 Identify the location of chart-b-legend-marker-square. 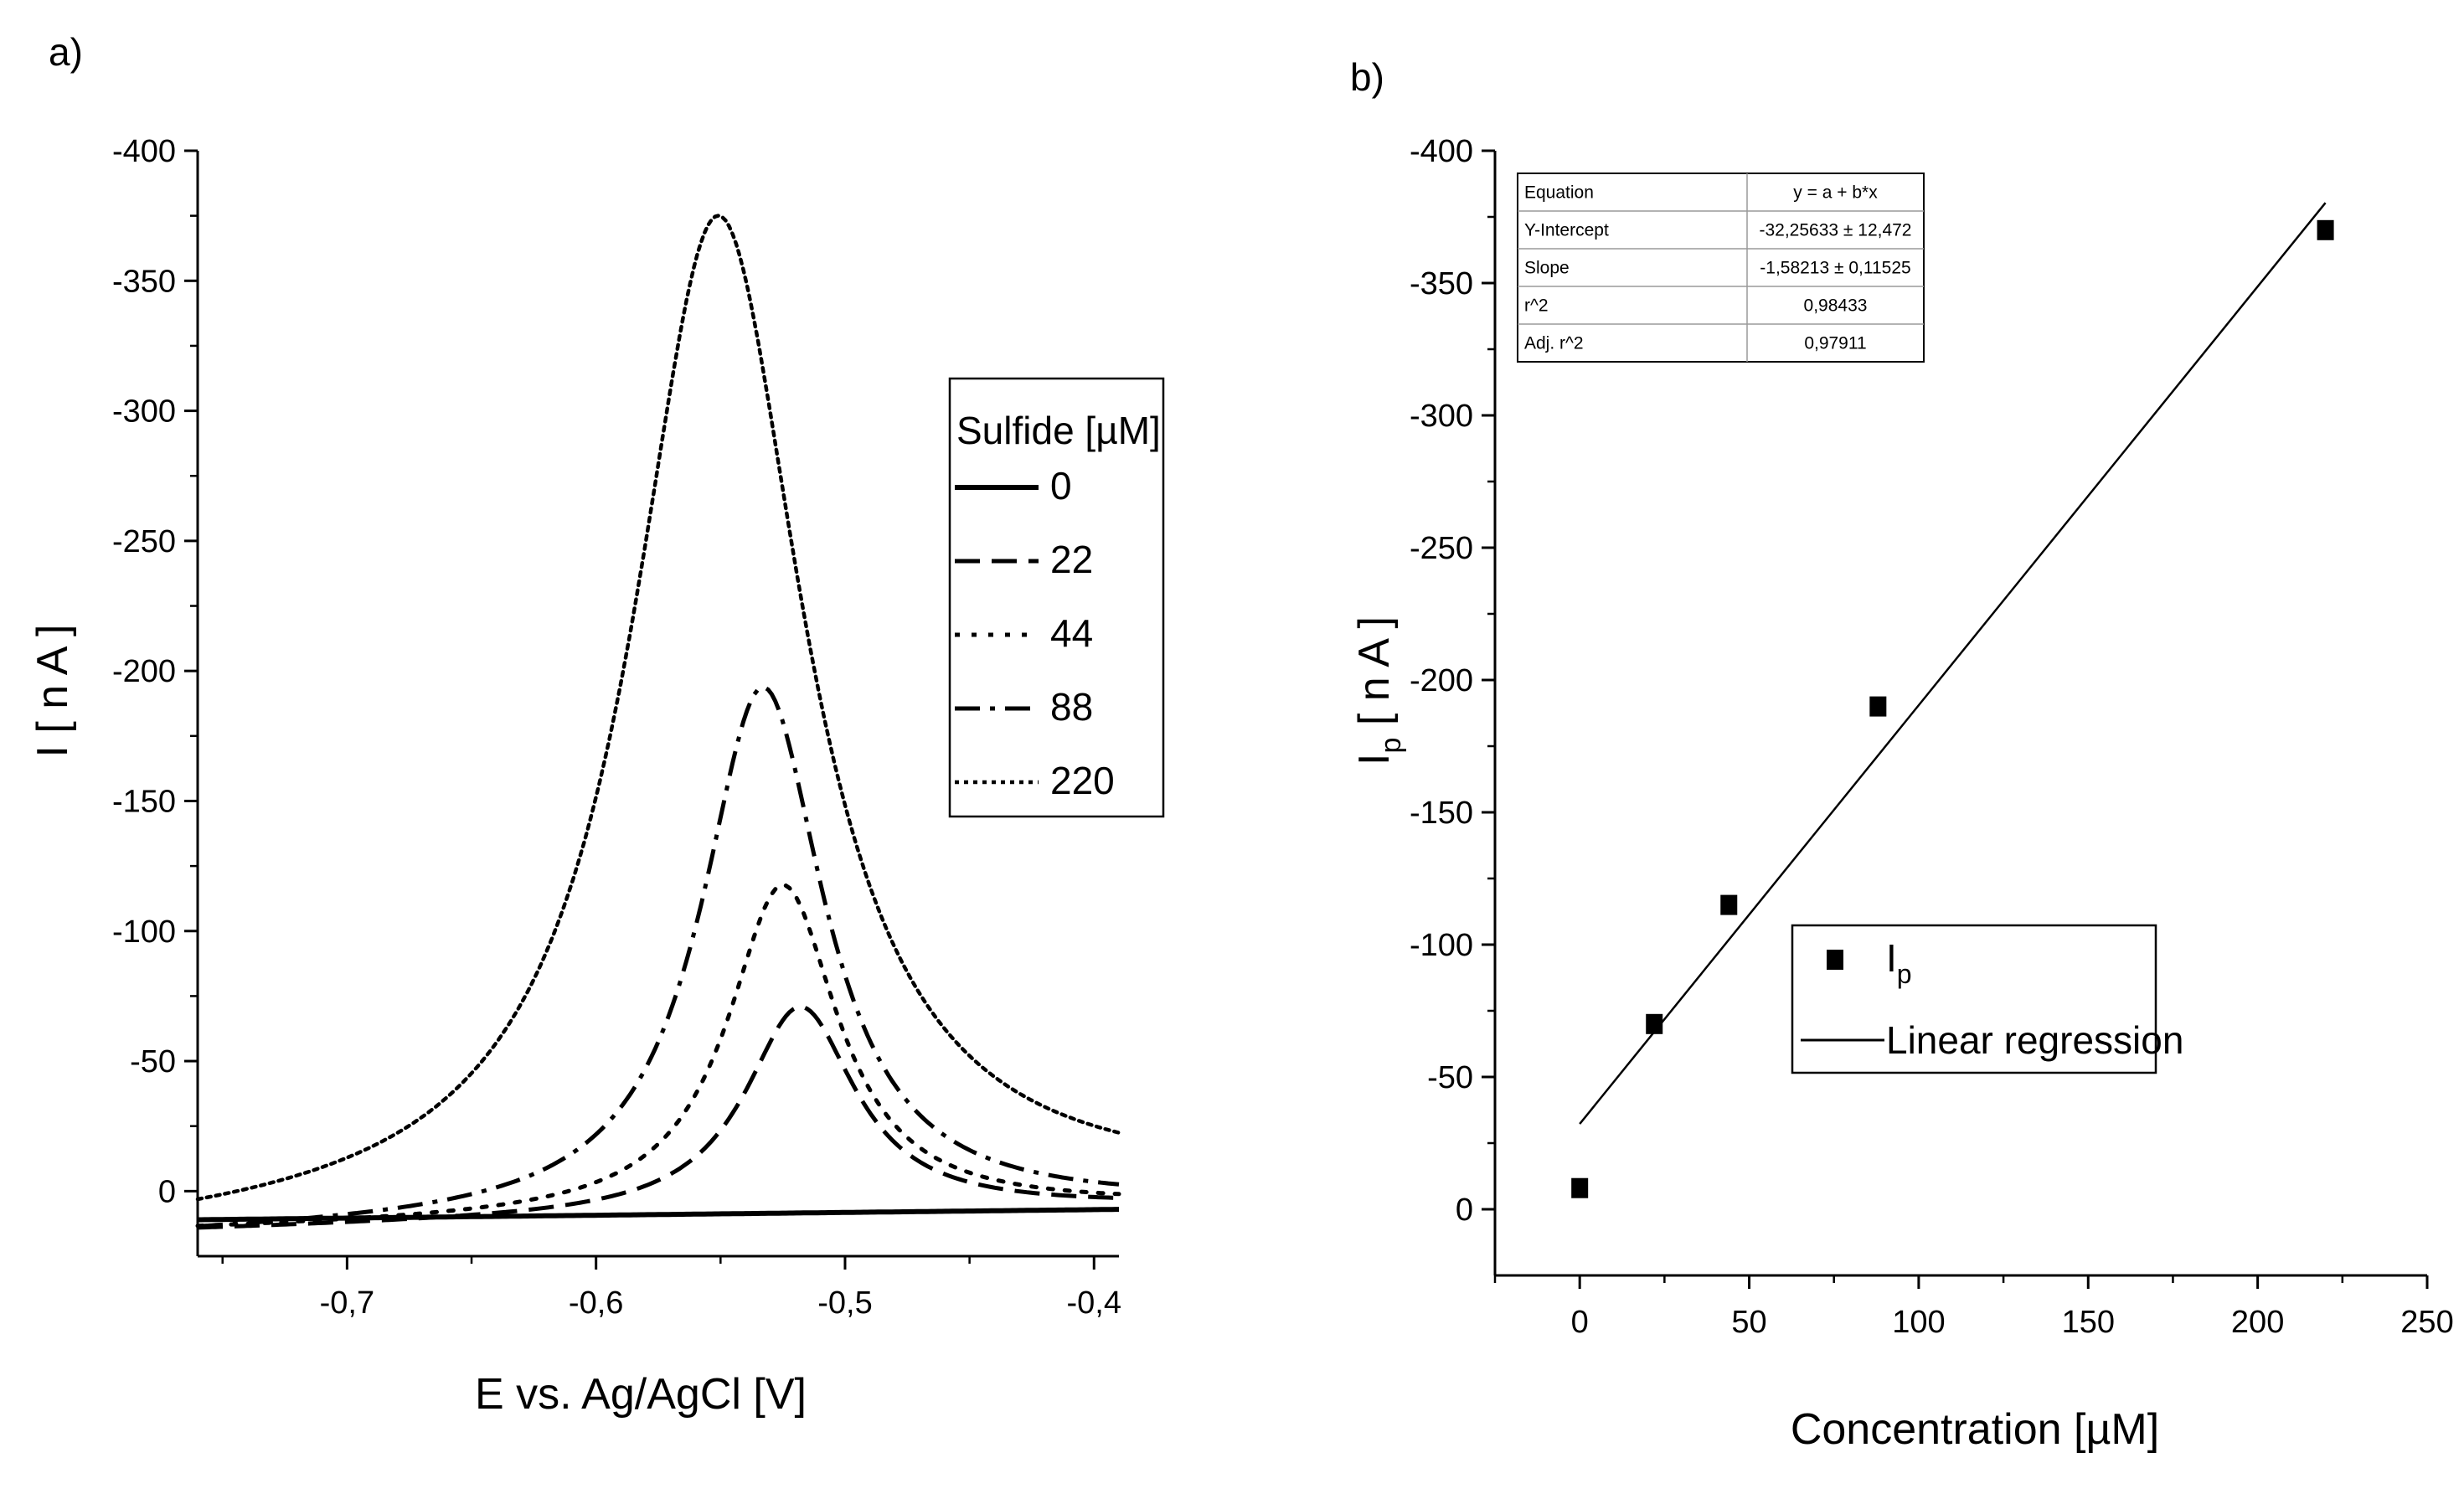
(1835, 960).